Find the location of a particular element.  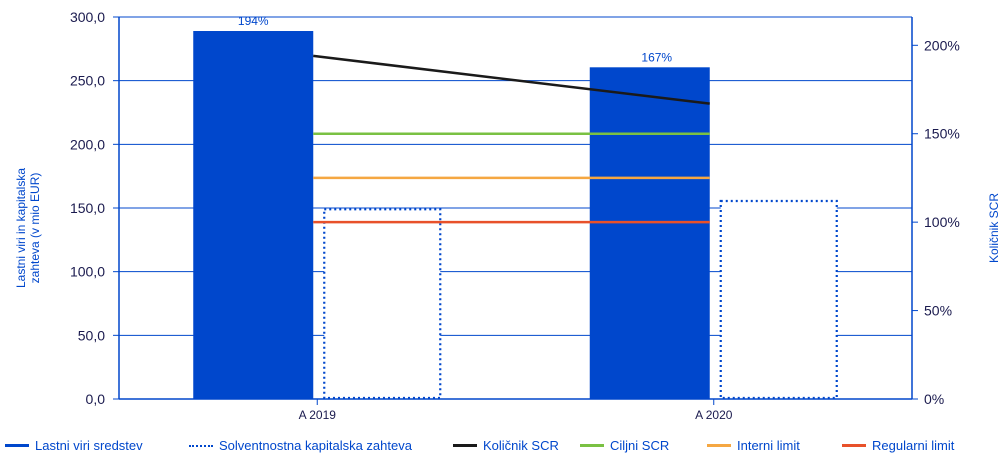

y2-axis-title: Količnik SCR is located at coordinates (994, 228).